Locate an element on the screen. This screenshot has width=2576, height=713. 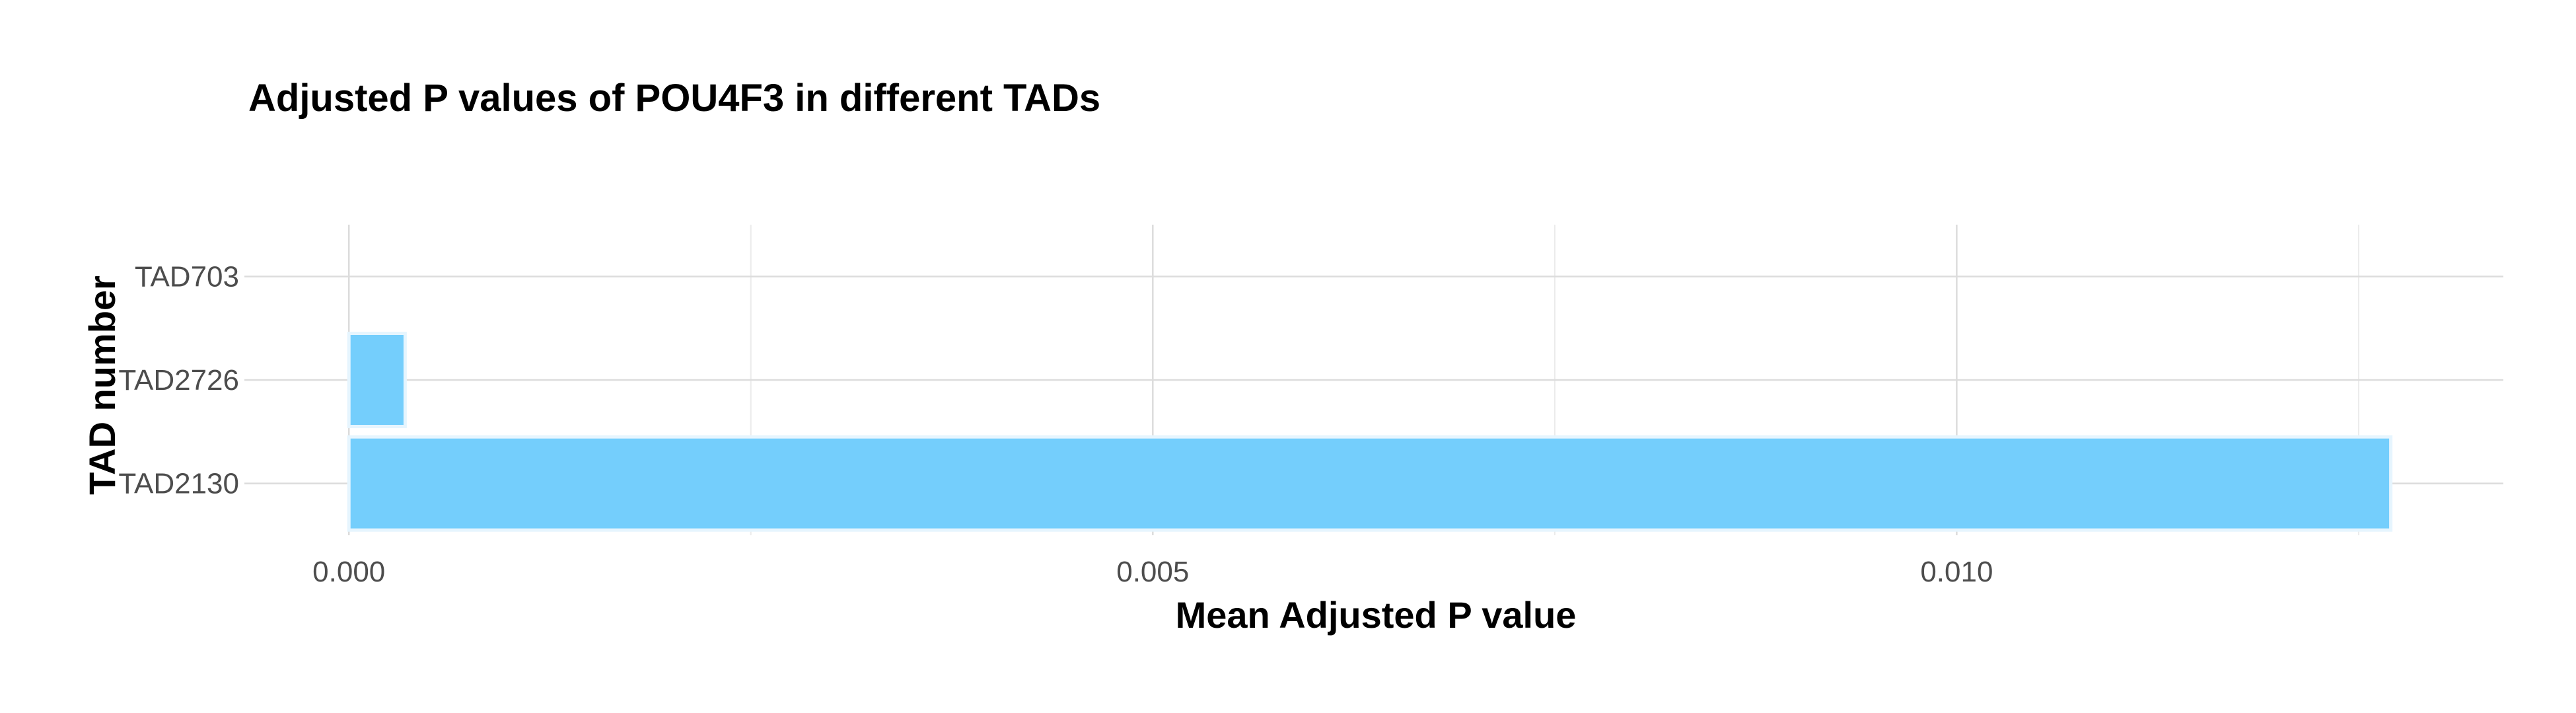
y-tick-label: TAD703 is located at coordinates (187, 276).